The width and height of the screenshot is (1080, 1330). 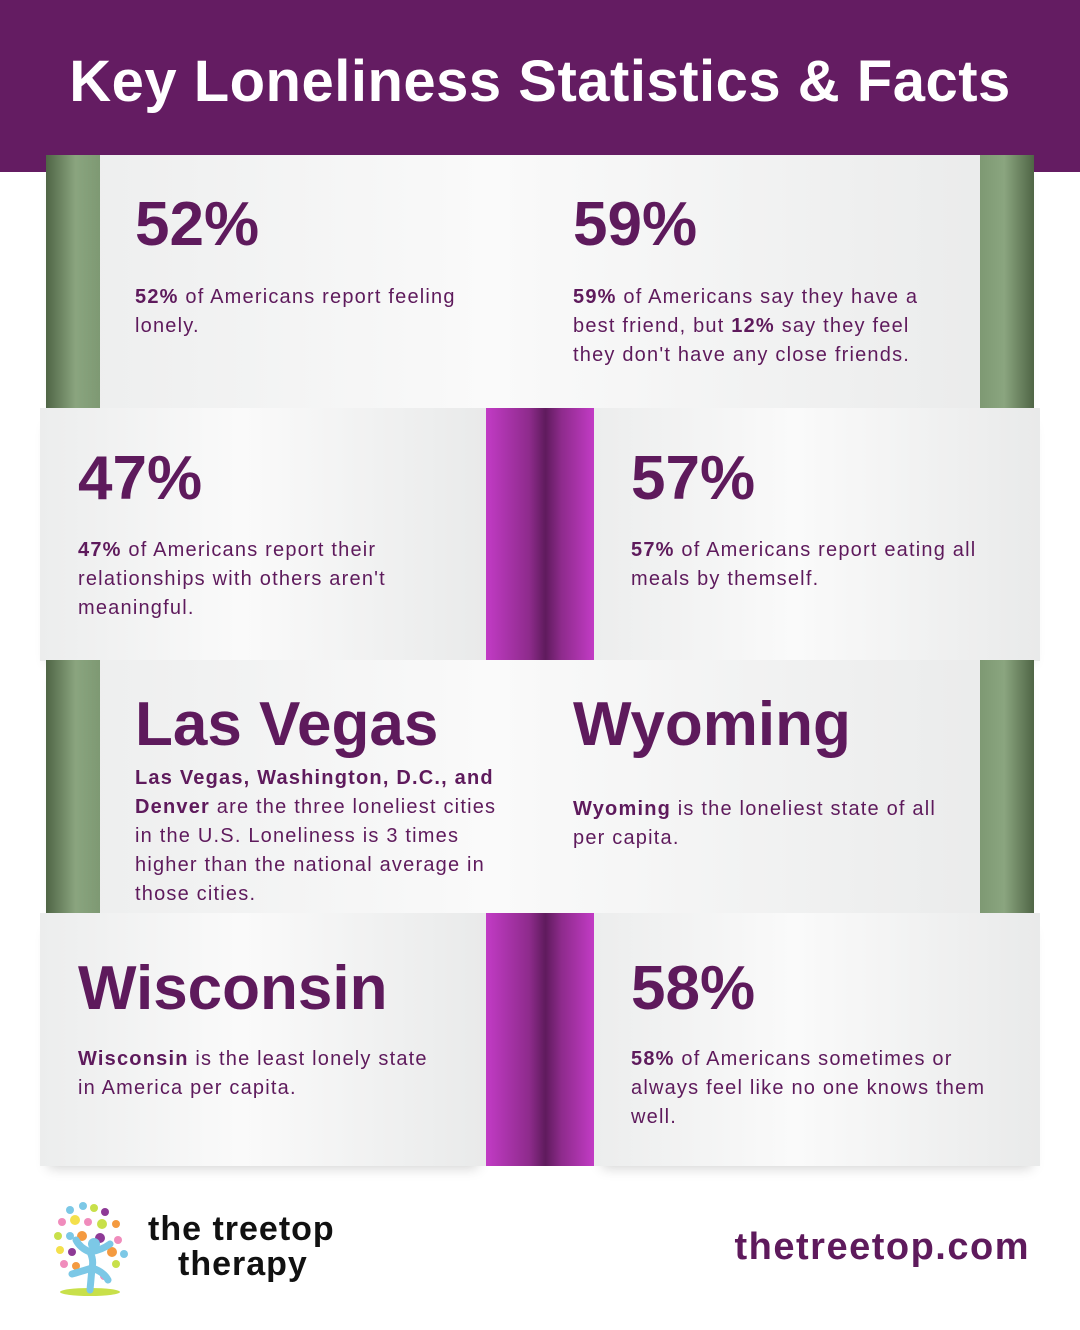 What do you see at coordinates (100, 550) in the screenshot?
I see `fact-highlight: 47%` at bounding box center [100, 550].